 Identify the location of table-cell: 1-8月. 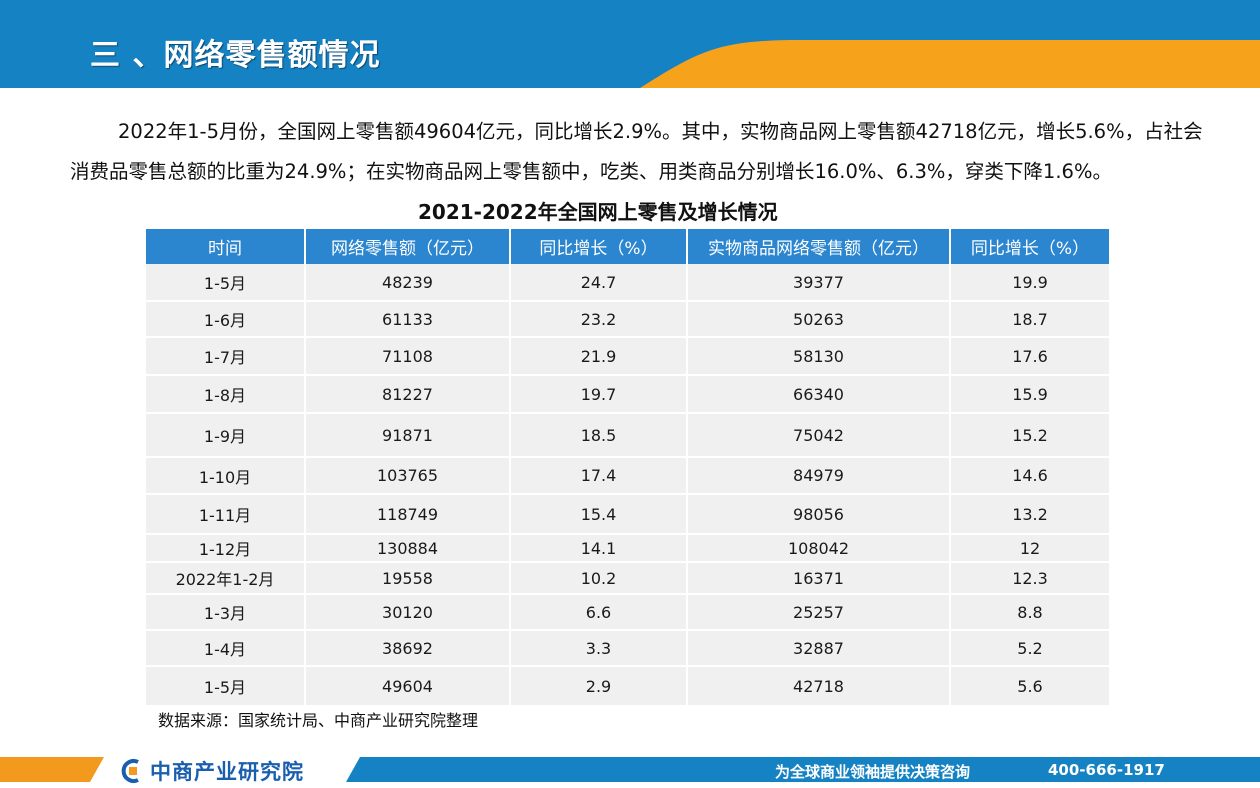
(226, 394).